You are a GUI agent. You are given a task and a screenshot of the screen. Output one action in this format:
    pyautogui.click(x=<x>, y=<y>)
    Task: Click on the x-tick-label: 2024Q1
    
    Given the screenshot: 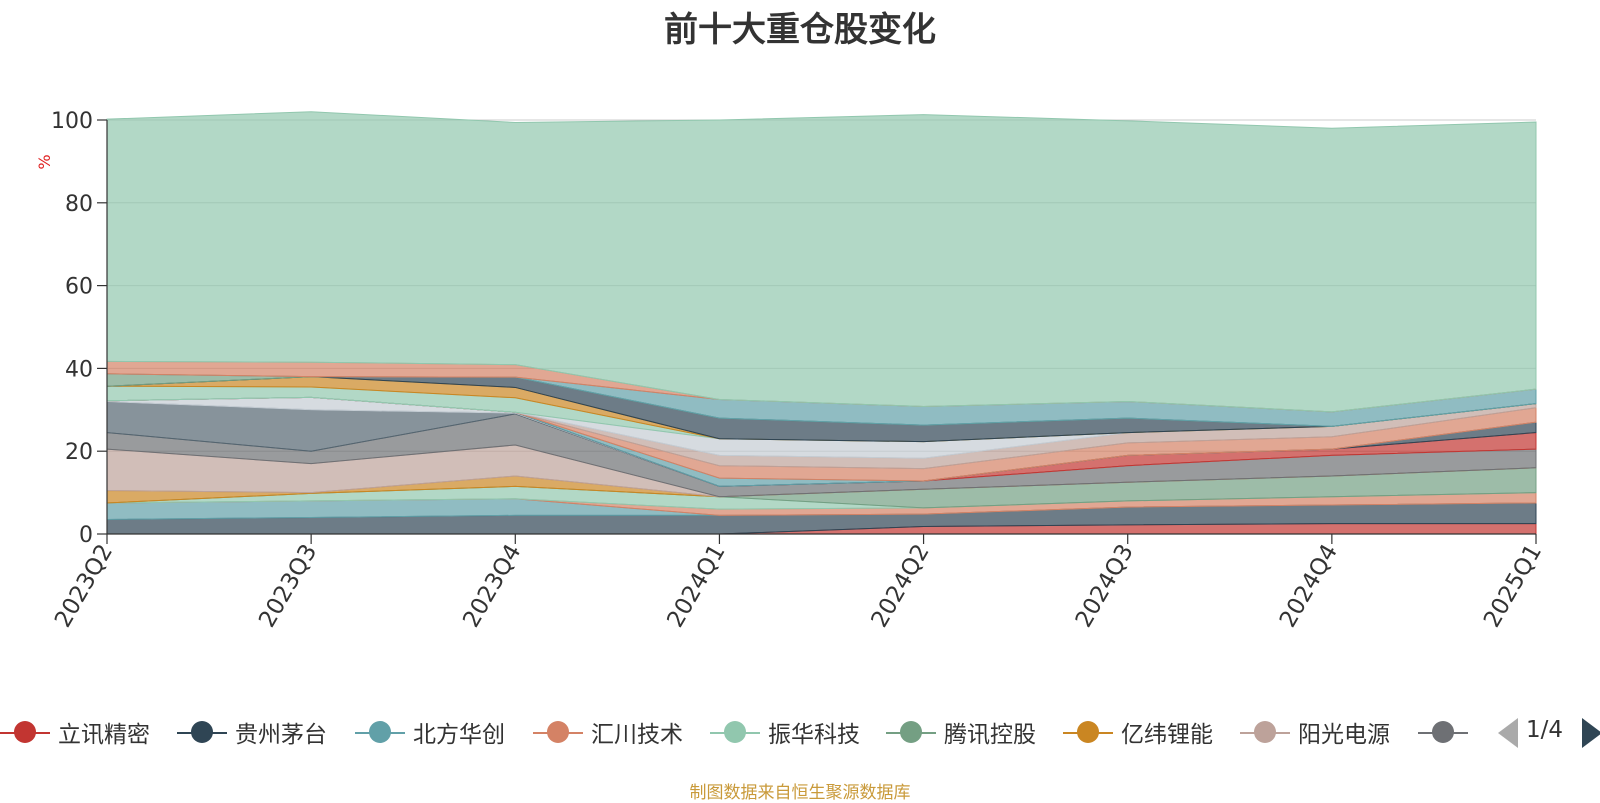 What is the action you would take?
    pyautogui.click(x=696, y=586)
    